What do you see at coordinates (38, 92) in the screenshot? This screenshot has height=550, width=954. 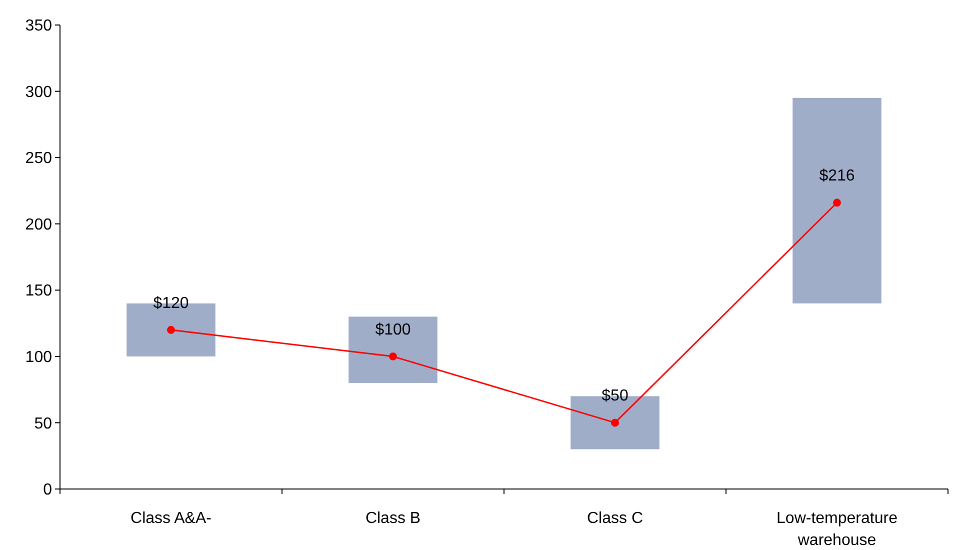 I see `y-tick-label: 300` at bounding box center [38, 92].